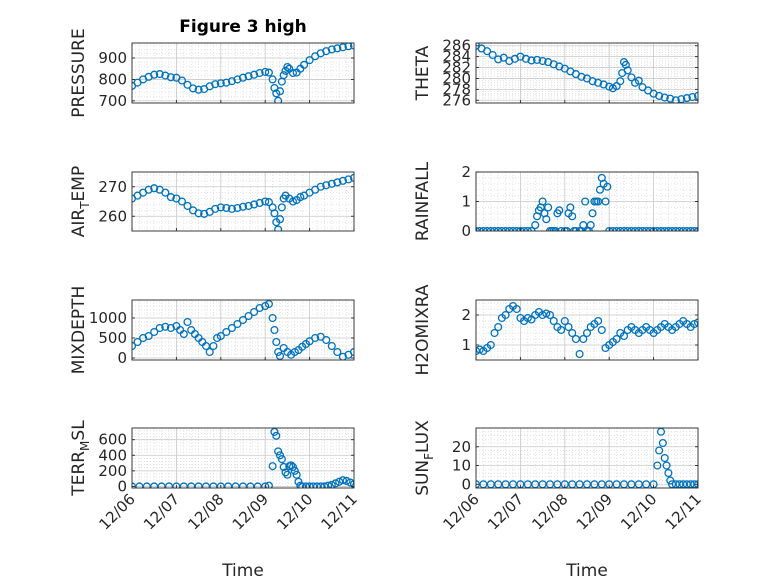 This screenshot has width=778, height=583. What do you see at coordinates (79, 330) in the screenshot?
I see `y-axis-label: MIXDEPTH` at bounding box center [79, 330].